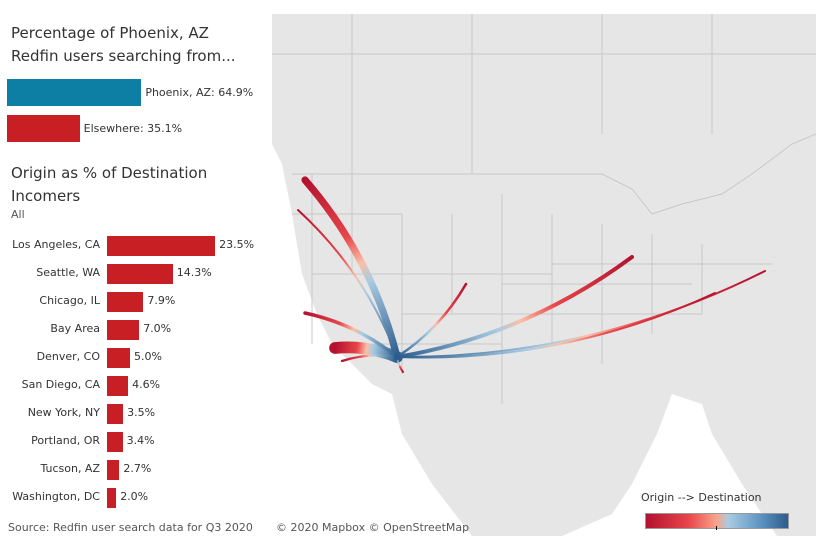 The width and height of the screenshot is (816, 536). What do you see at coordinates (75, 328) in the screenshot?
I see `origin-label: Bay Area` at bounding box center [75, 328].